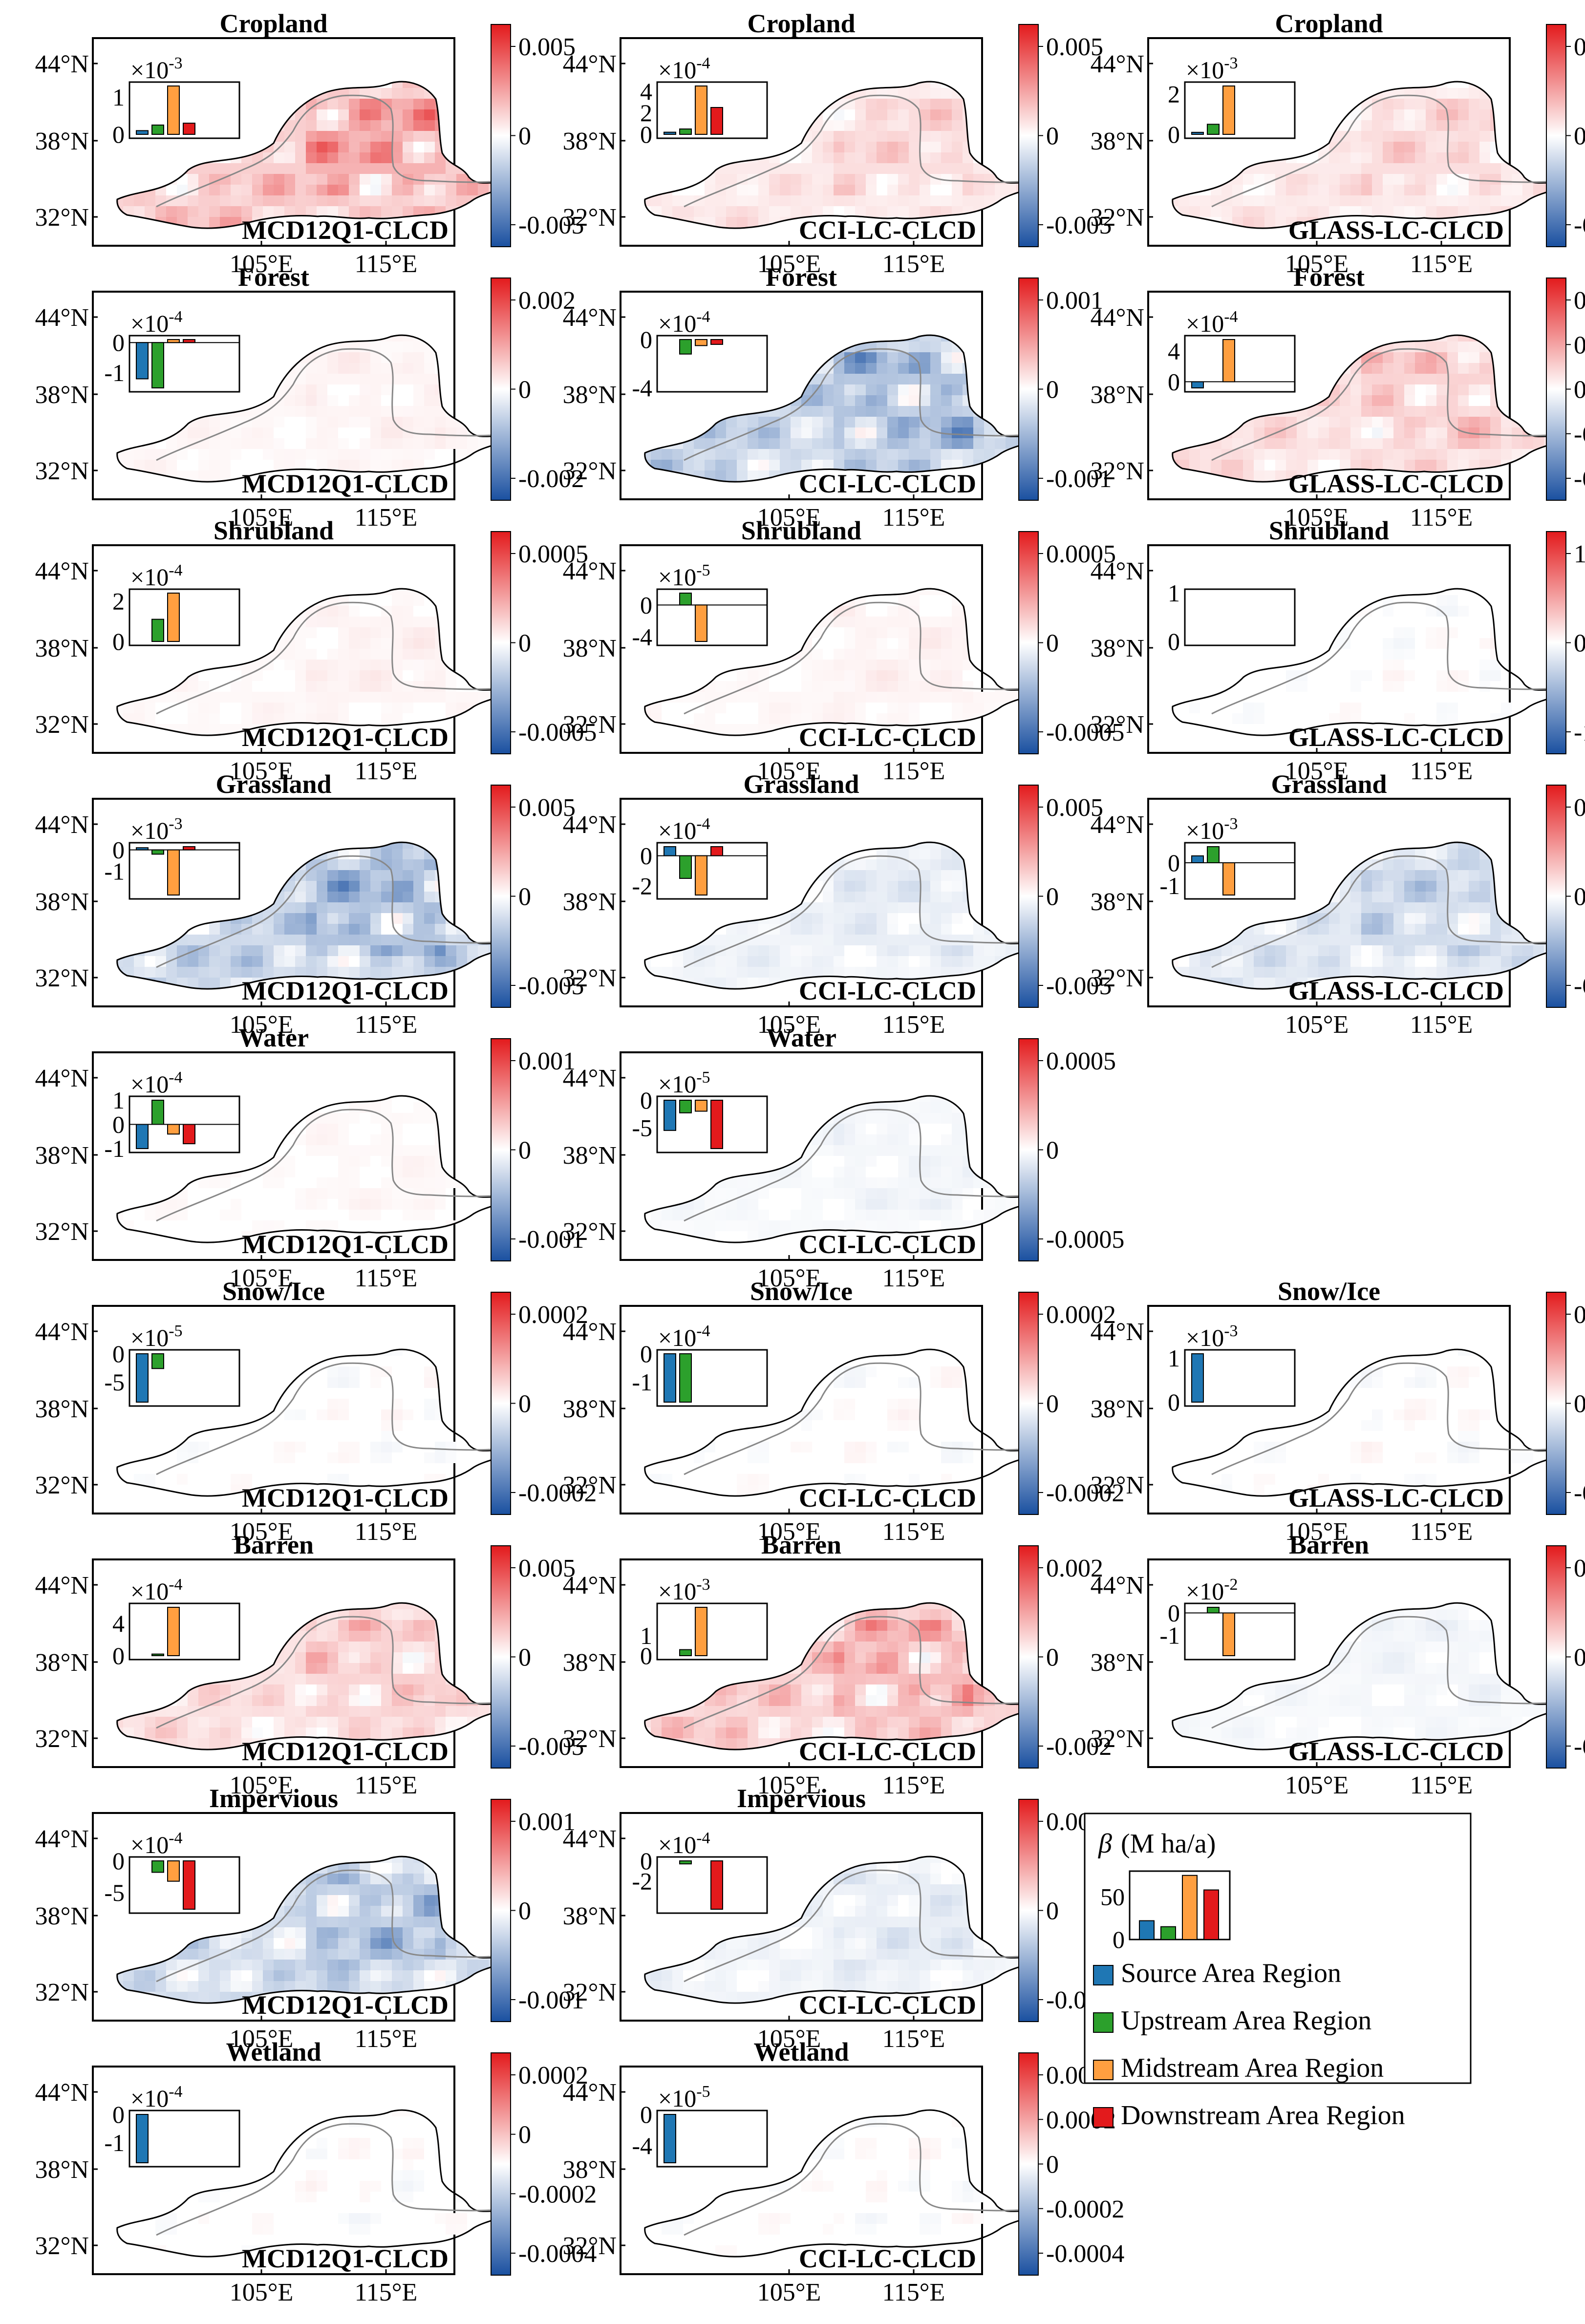 This screenshot has height=2324, width=1585. What do you see at coordinates (1396, 230) in the screenshot?
I see `source-label: GLASS-LC-CLCD` at bounding box center [1396, 230].